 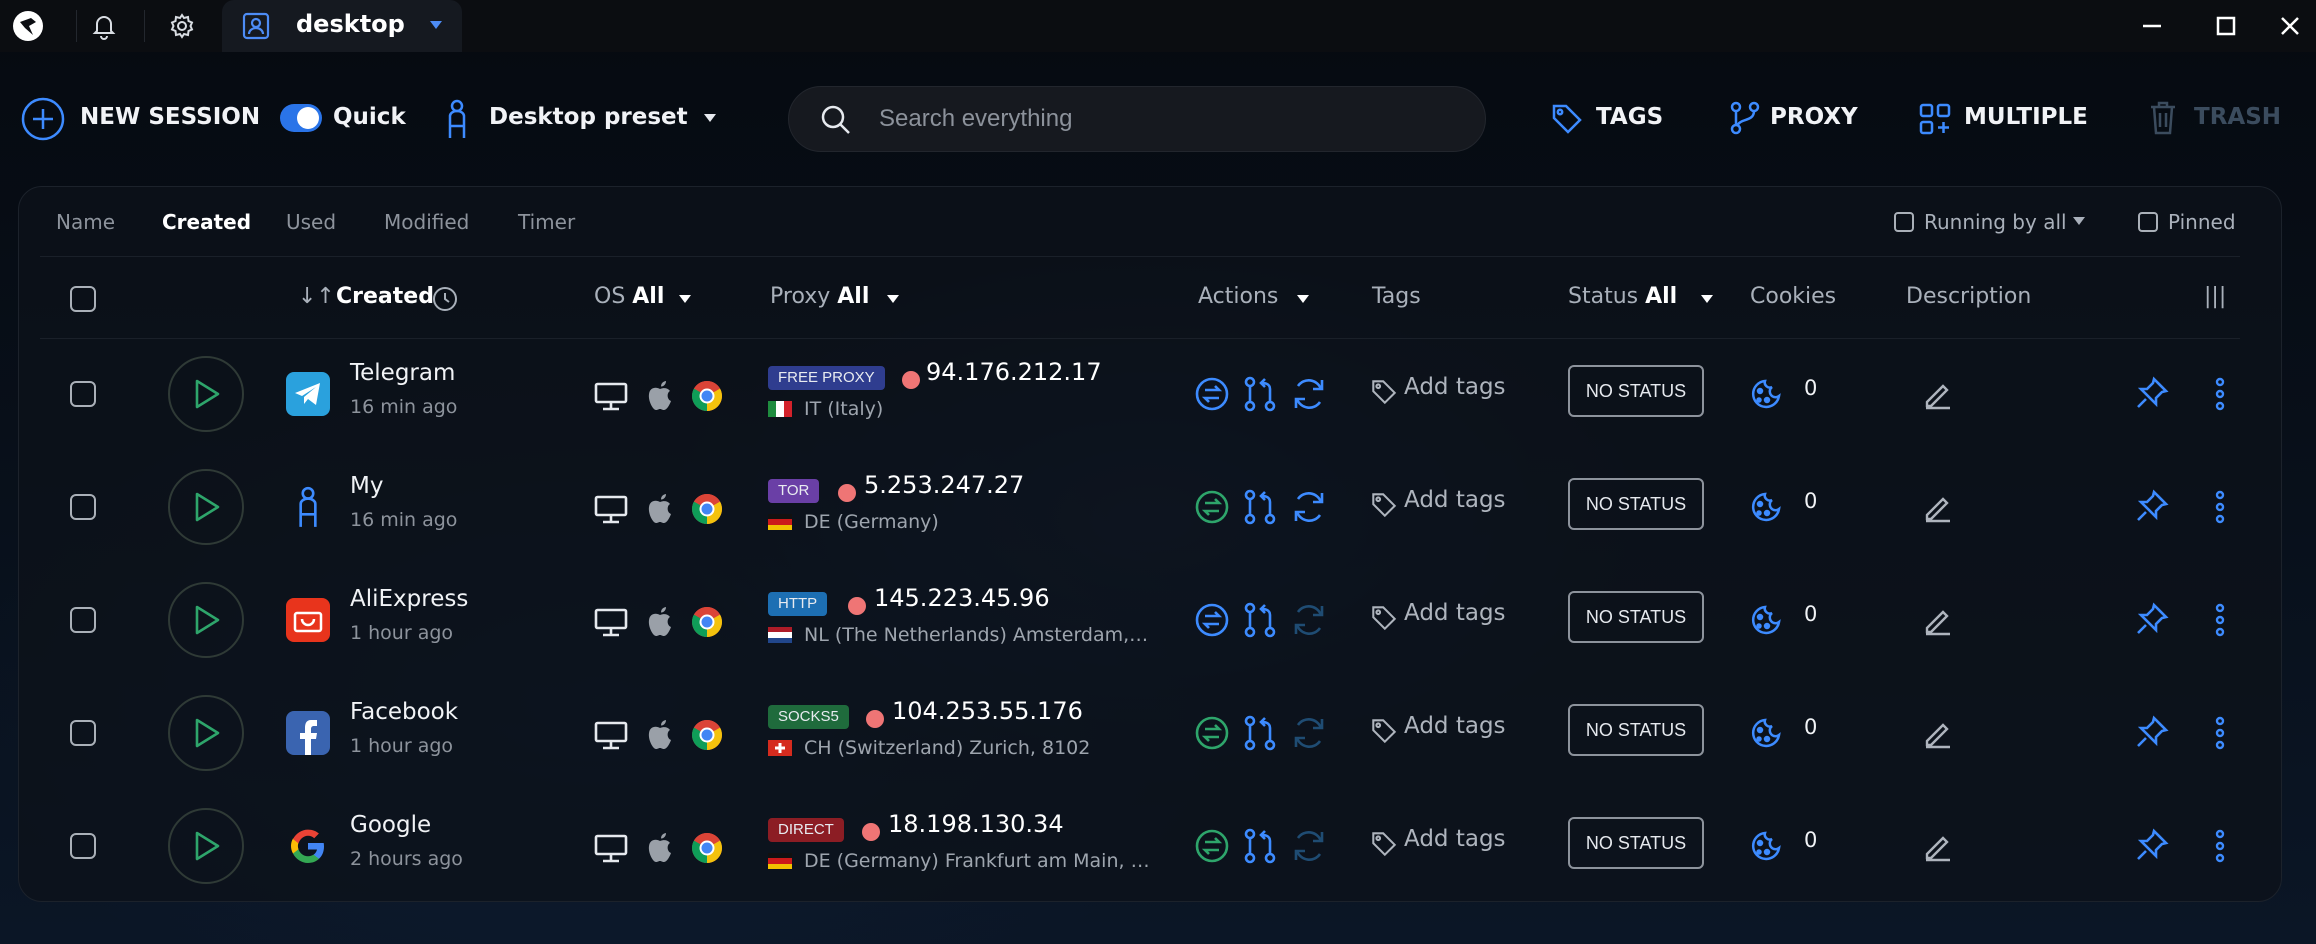 I want to click on gear-icon, so click(x=182, y=26).